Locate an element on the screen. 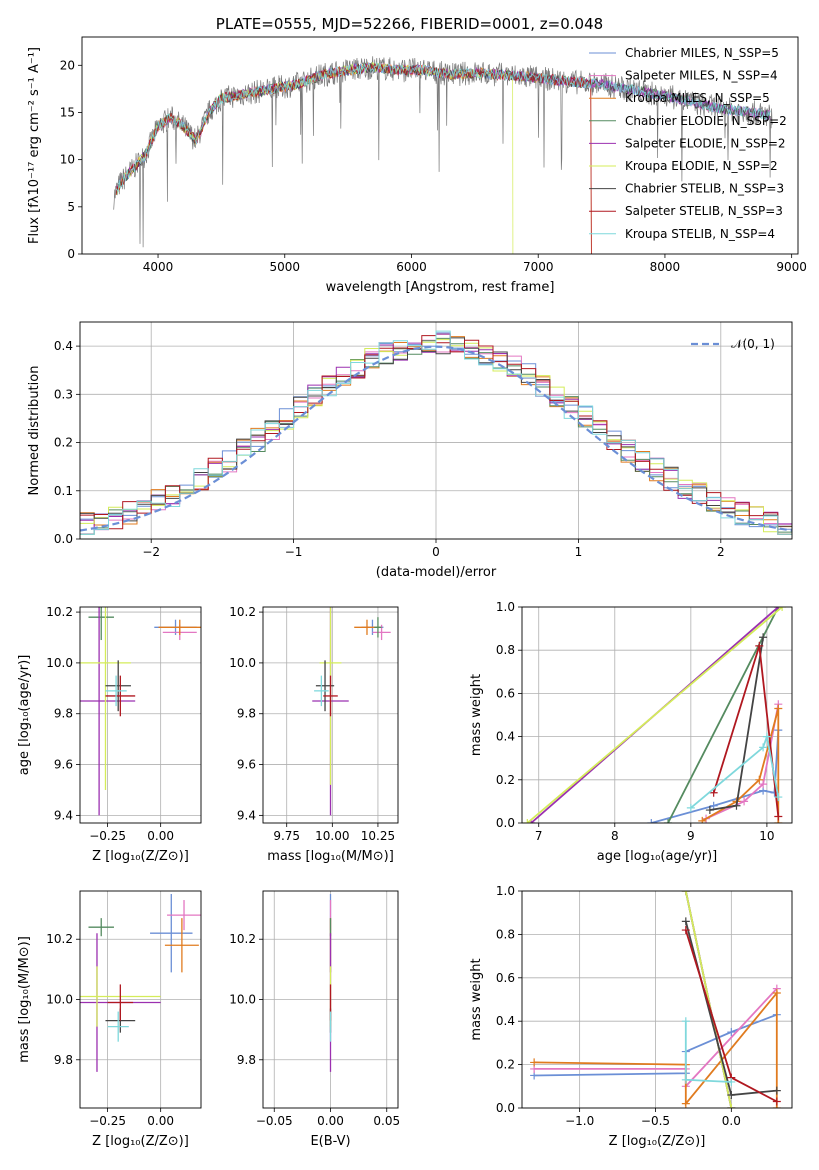  normal-reference-curve is located at coordinates (436, 438).